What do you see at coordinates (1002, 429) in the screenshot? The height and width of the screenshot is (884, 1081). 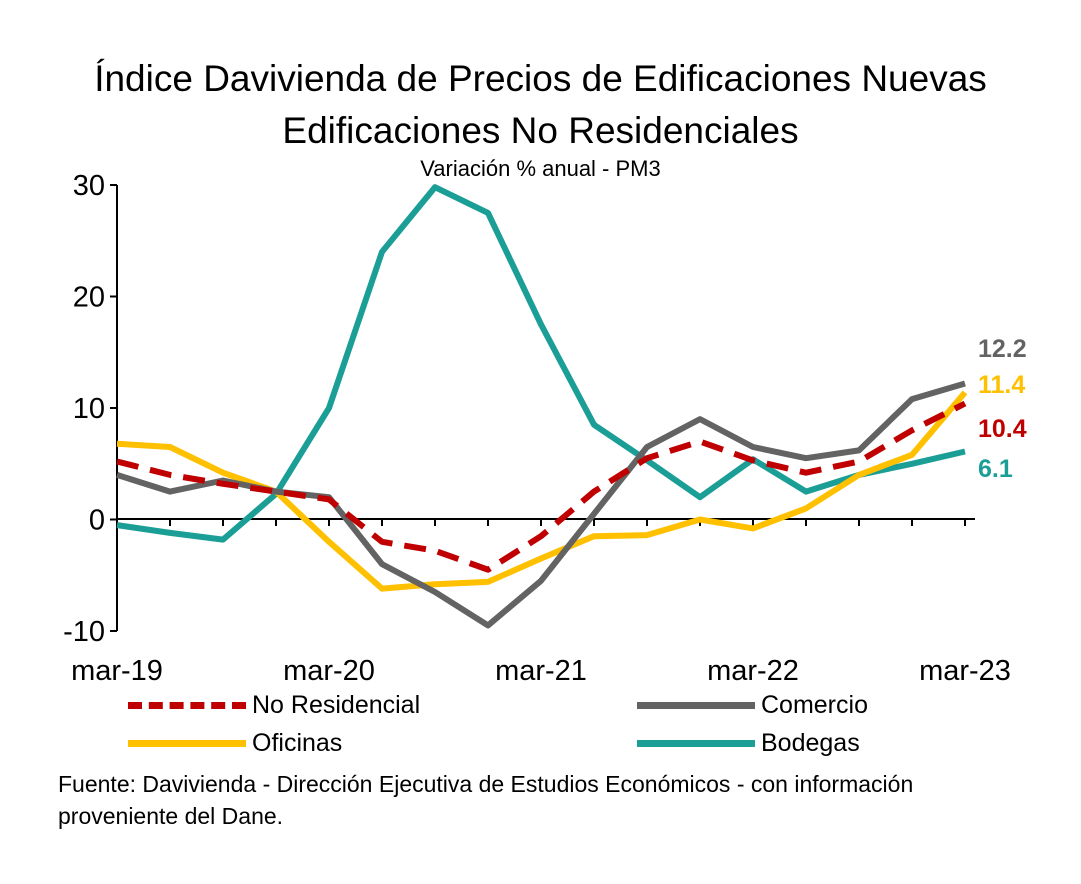 I see `end-value-label: 10.4` at bounding box center [1002, 429].